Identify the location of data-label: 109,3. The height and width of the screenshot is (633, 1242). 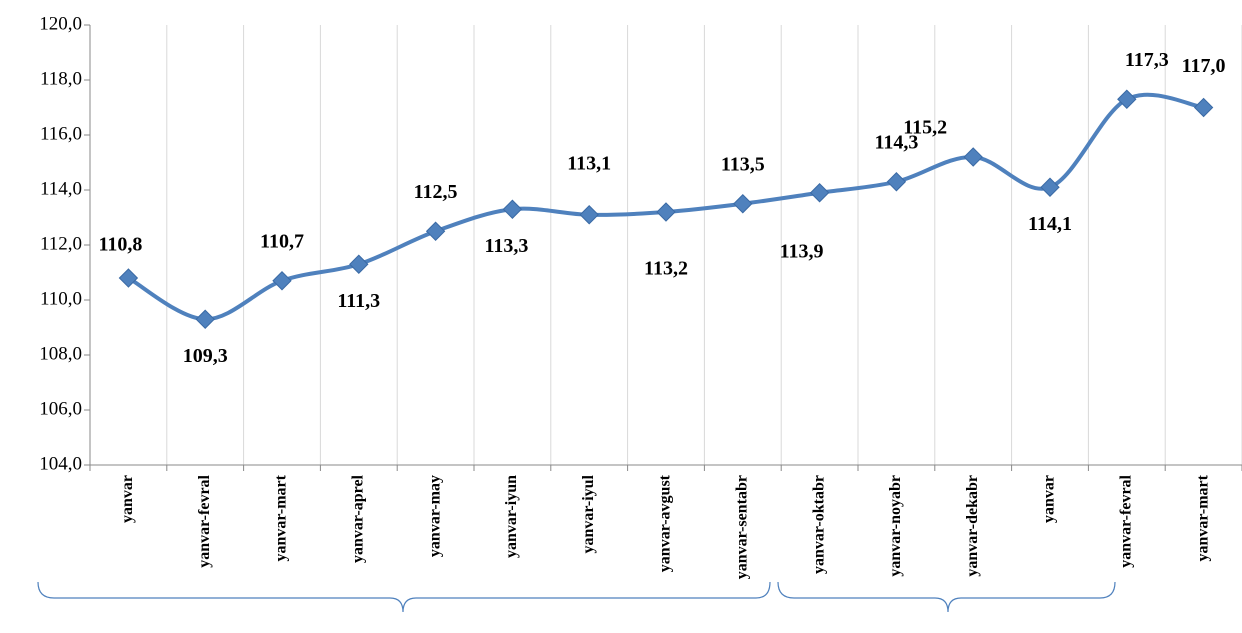
(205, 356).